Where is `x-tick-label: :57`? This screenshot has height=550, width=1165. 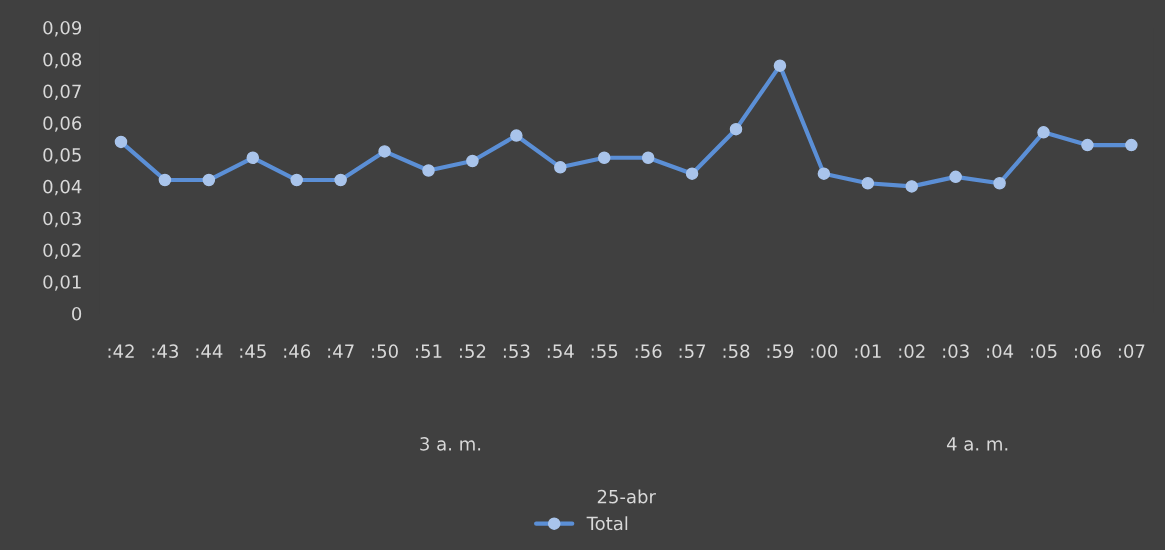 x-tick-label: :57 is located at coordinates (692, 351).